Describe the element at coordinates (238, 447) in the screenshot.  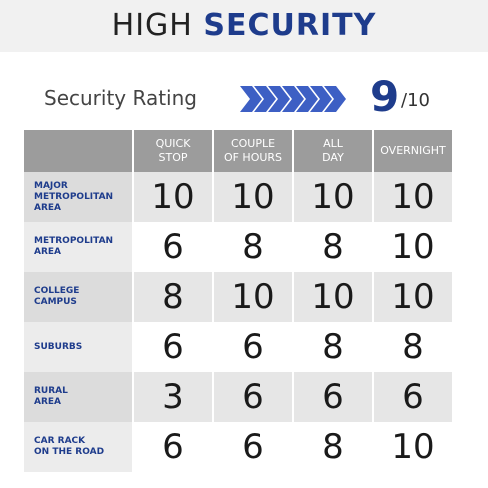
I see `table-row: CAR RACK ON THE ROAD 6 6 8 10` at that location.